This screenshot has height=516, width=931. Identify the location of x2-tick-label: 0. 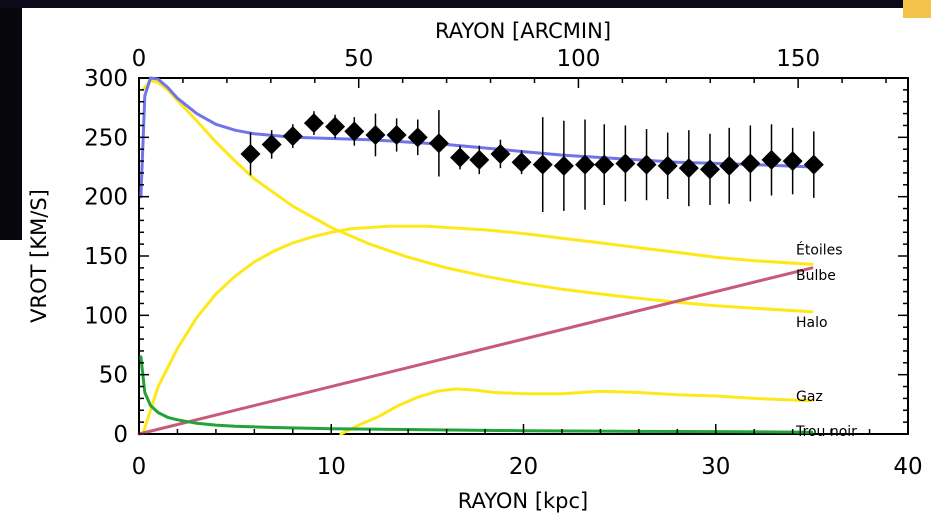
(139, 59).